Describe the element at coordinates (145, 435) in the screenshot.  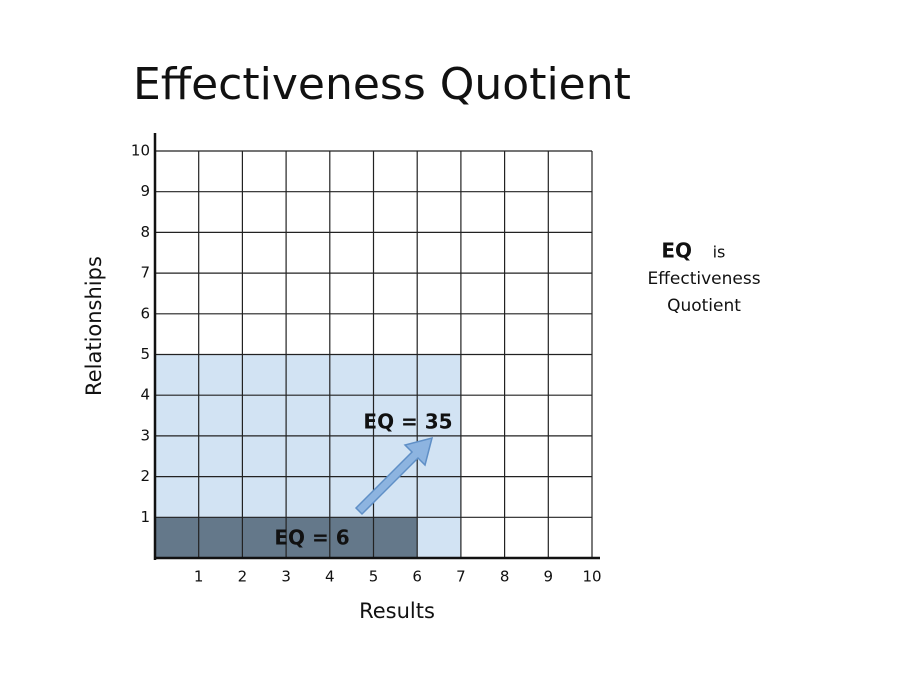
I see `y-tick-label: 3` at that location.